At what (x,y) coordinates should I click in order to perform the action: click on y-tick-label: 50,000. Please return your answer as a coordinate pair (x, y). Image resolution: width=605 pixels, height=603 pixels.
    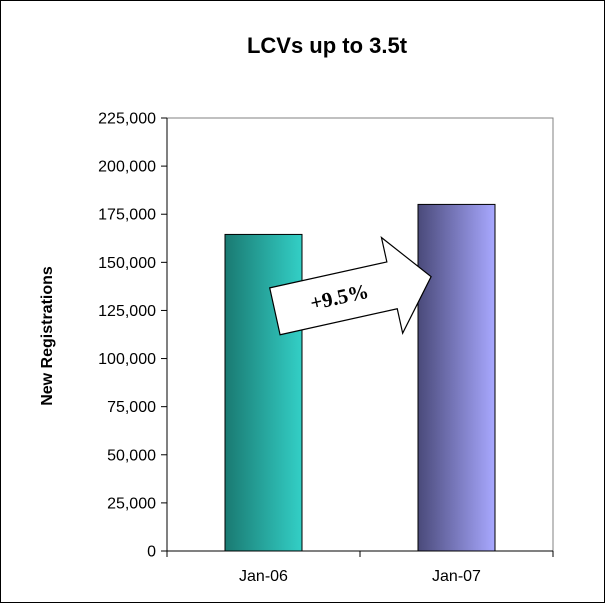
    Looking at the image, I should click on (131, 455).